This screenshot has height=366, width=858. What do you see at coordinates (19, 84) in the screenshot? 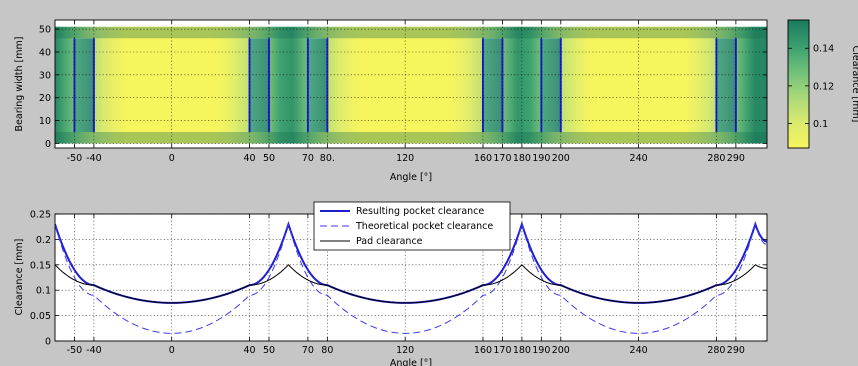
I see `top-y-axis-label: Bearing width [mm]` at bounding box center [19, 84].